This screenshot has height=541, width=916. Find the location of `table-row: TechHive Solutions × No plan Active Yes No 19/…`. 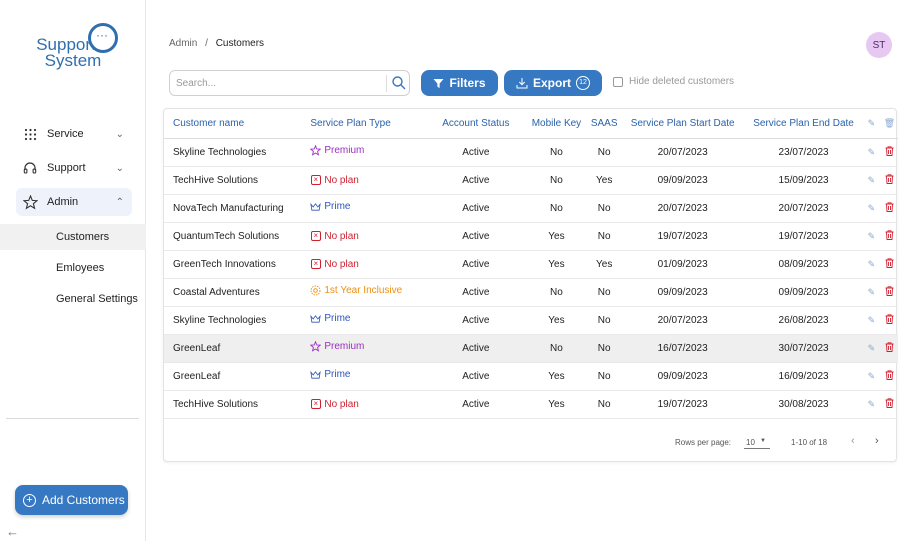

table-row: TechHive Solutions × No plan Active Yes No 19/… is located at coordinates (531, 404).